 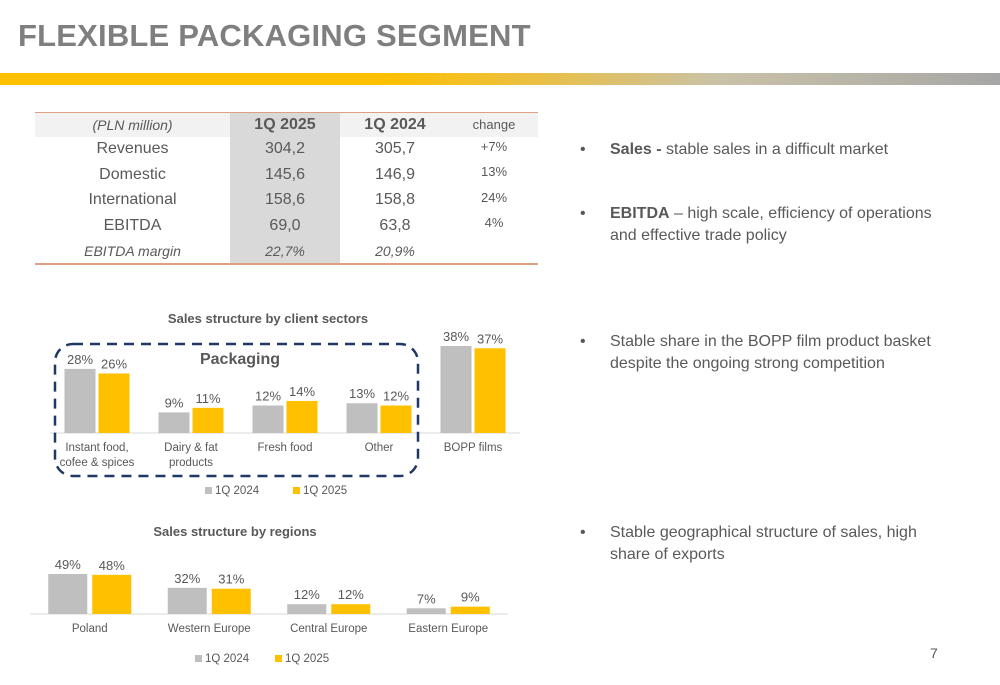 I want to click on category-label: Instant food,, so click(x=96, y=448).